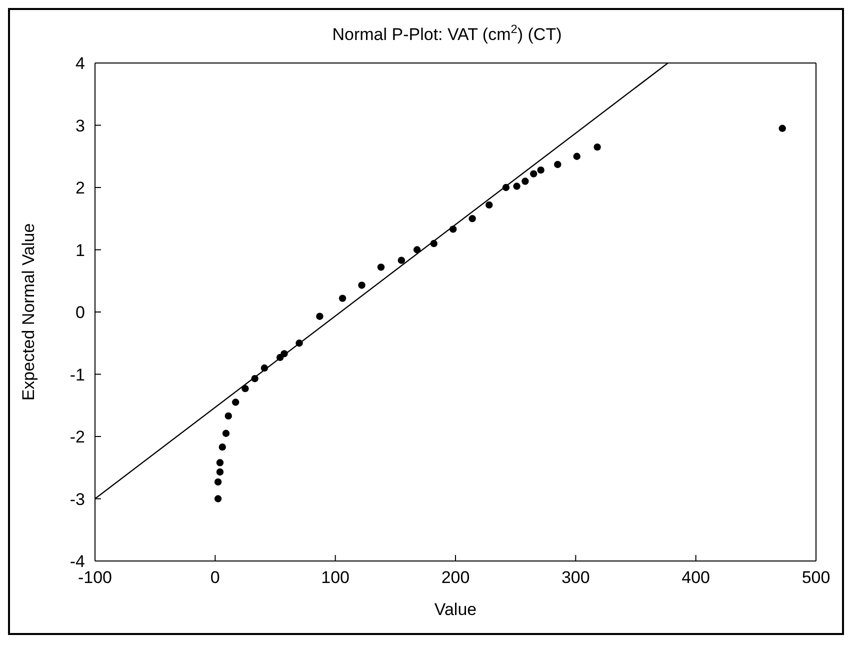  I want to click on x-axis-title: Value, so click(455, 609).